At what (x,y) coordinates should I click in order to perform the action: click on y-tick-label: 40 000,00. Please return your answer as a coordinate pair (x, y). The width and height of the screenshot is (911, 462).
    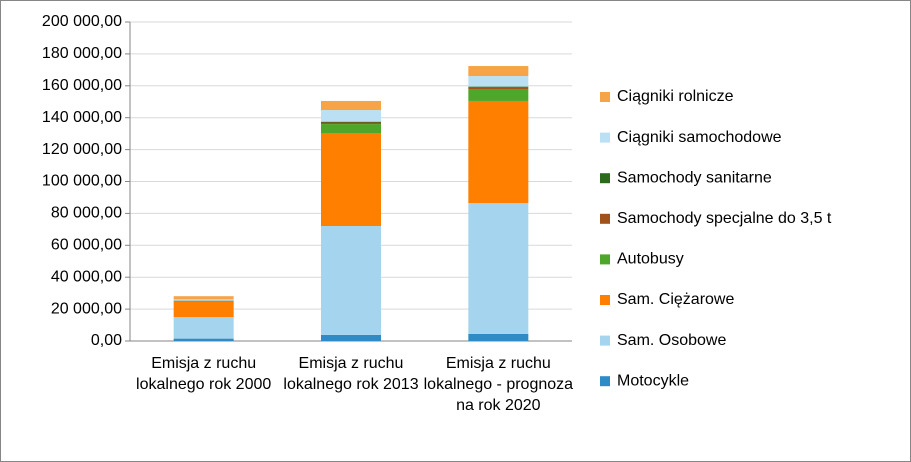
    Looking at the image, I should click on (86, 276).